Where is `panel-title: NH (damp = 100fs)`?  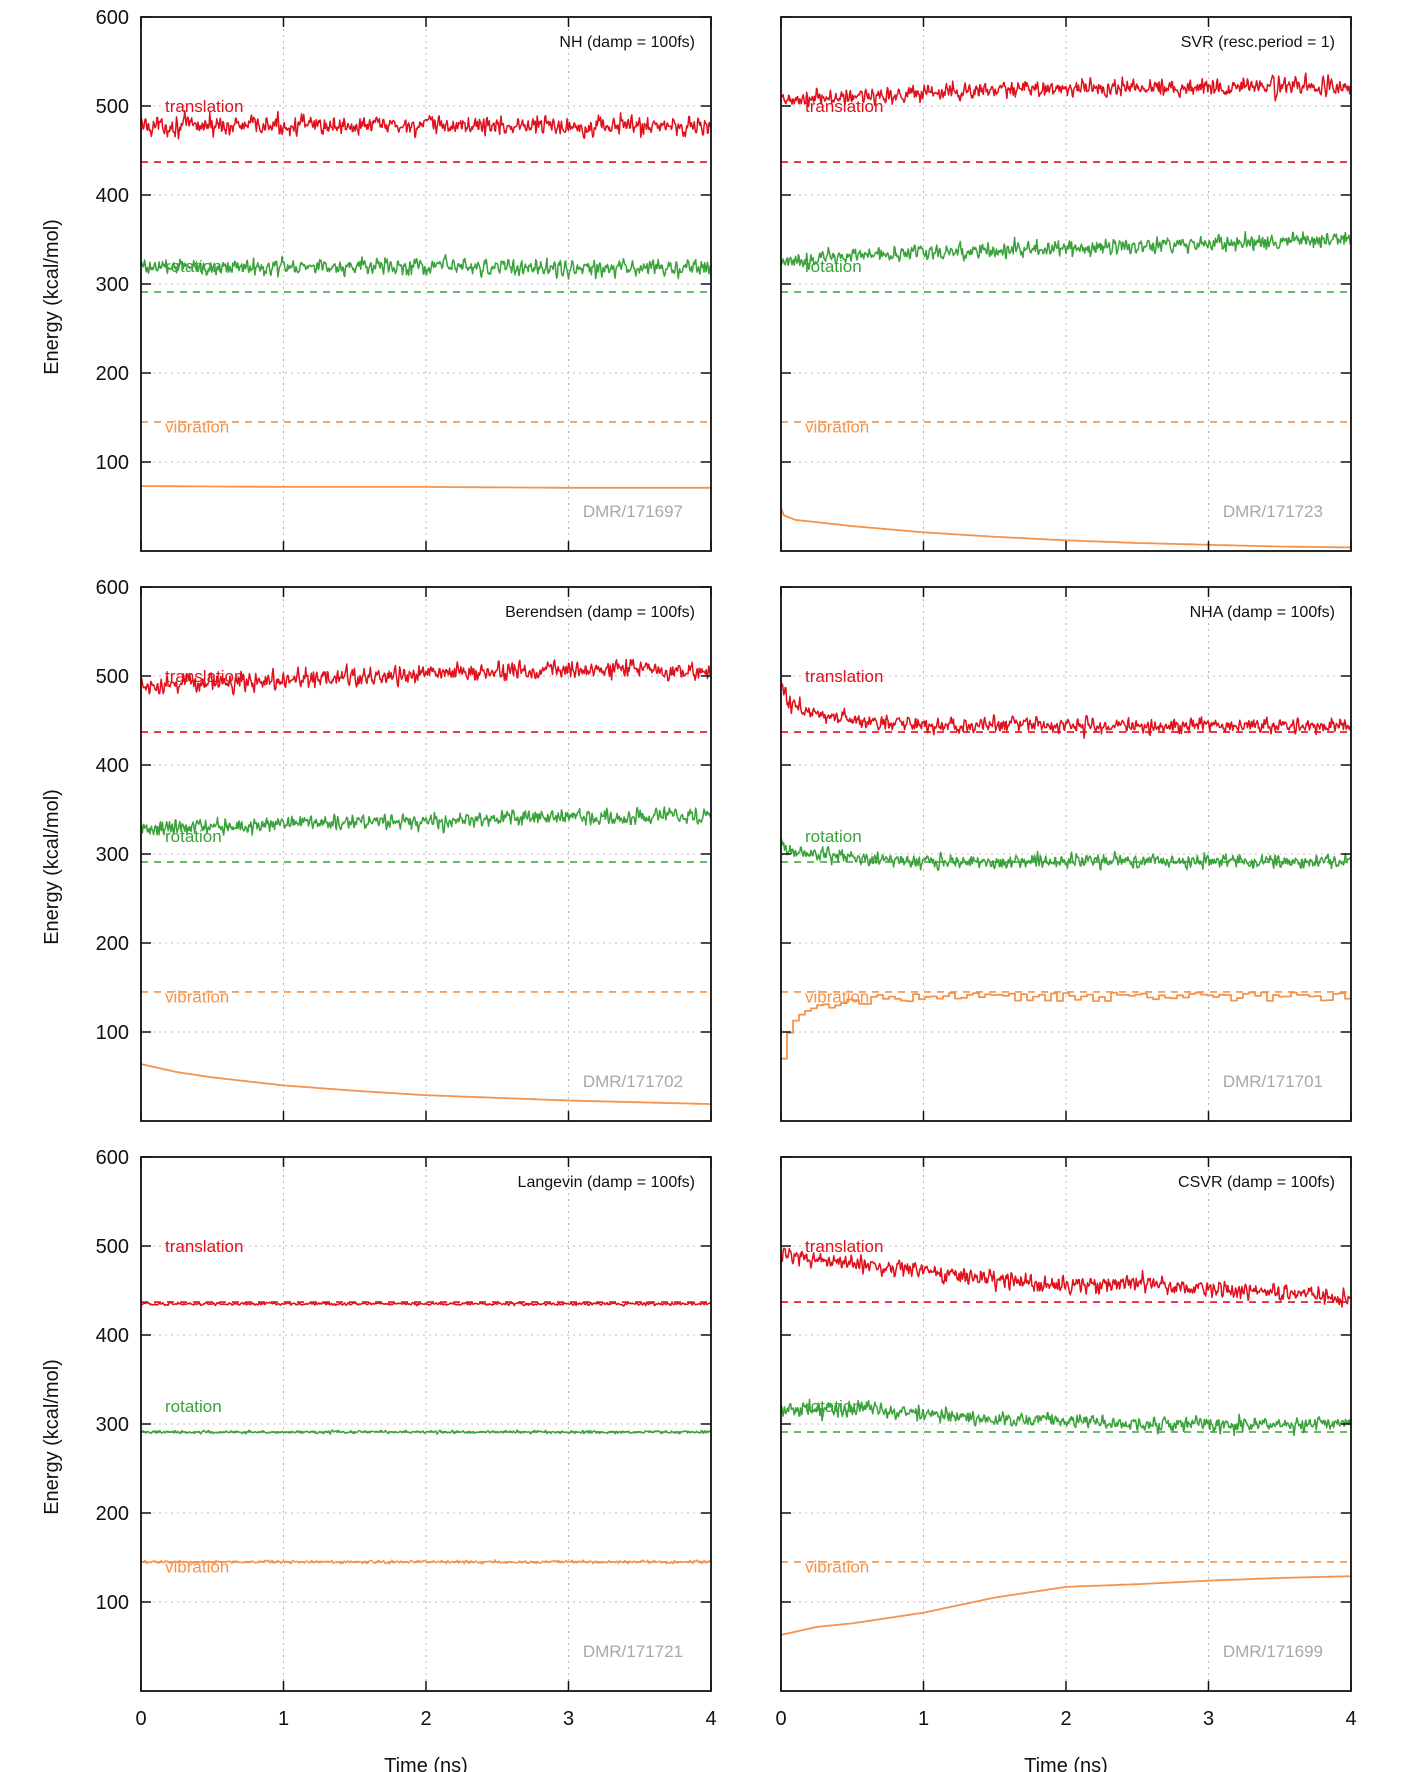 panel-title: NH (damp = 100fs) is located at coordinates (627, 42).